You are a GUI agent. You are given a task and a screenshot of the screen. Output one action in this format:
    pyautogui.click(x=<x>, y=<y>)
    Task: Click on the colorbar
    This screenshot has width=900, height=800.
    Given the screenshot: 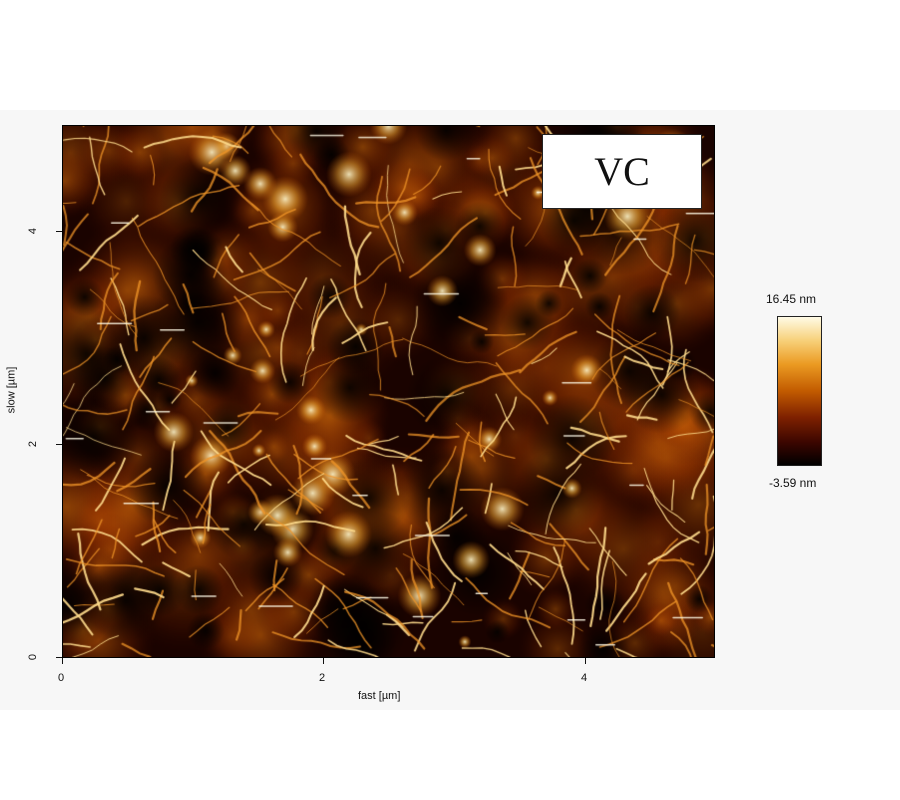 What is the action you would take?
    pyautogui.click(x=799, y=391)
    